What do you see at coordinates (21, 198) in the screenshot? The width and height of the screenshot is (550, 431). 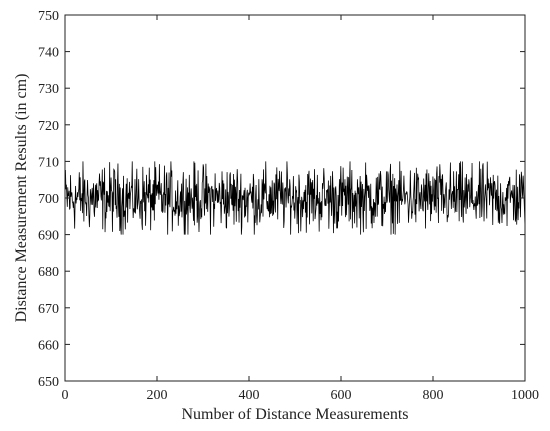 I see `y-axis-title: Distance Measurement Results (in cm)` at bounding box center [21, 198].